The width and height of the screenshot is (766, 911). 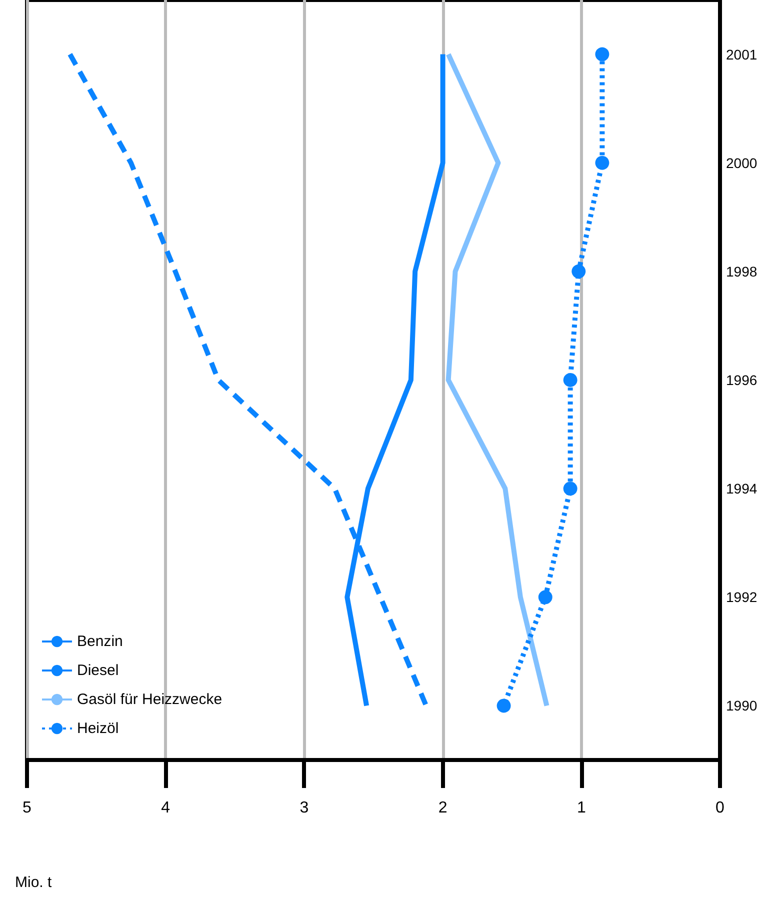 I want to click on x-tick-label: 5, so click(x=27, y=808).